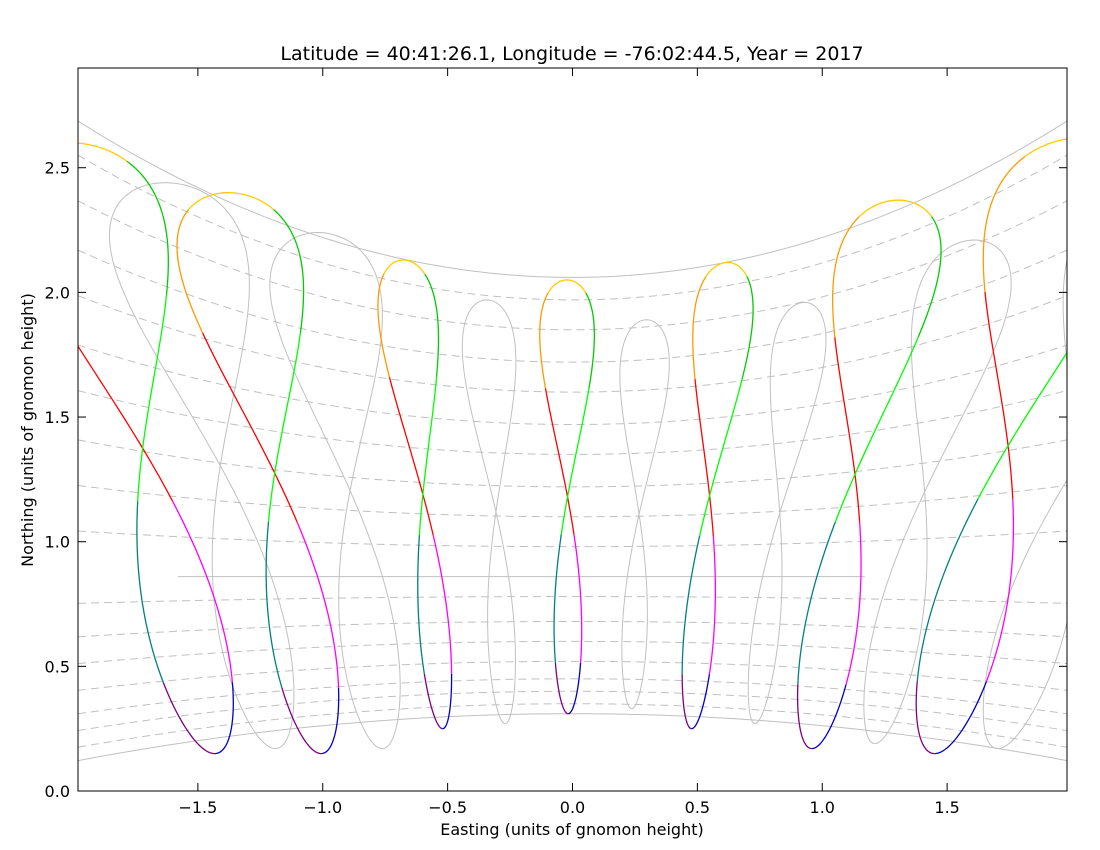 Image resolution: width=1100 pixels, height=850 pixels. I want to click on y-axis-label: Northing (units of gnomon height), so click(27, 430).